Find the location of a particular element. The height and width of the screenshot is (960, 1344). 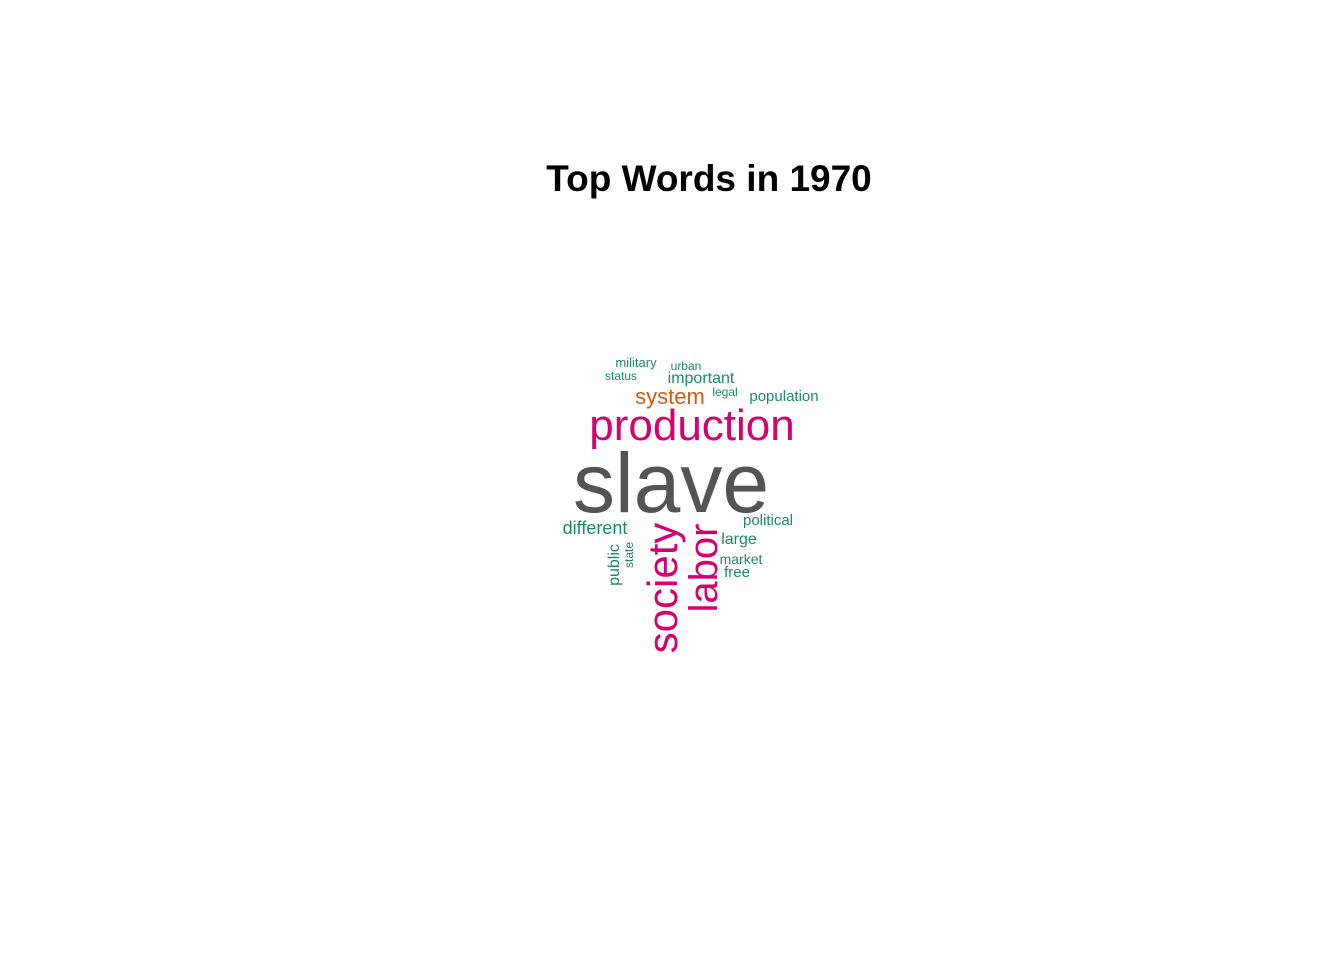

word-legal: legal is located at coordinates (724, 392).